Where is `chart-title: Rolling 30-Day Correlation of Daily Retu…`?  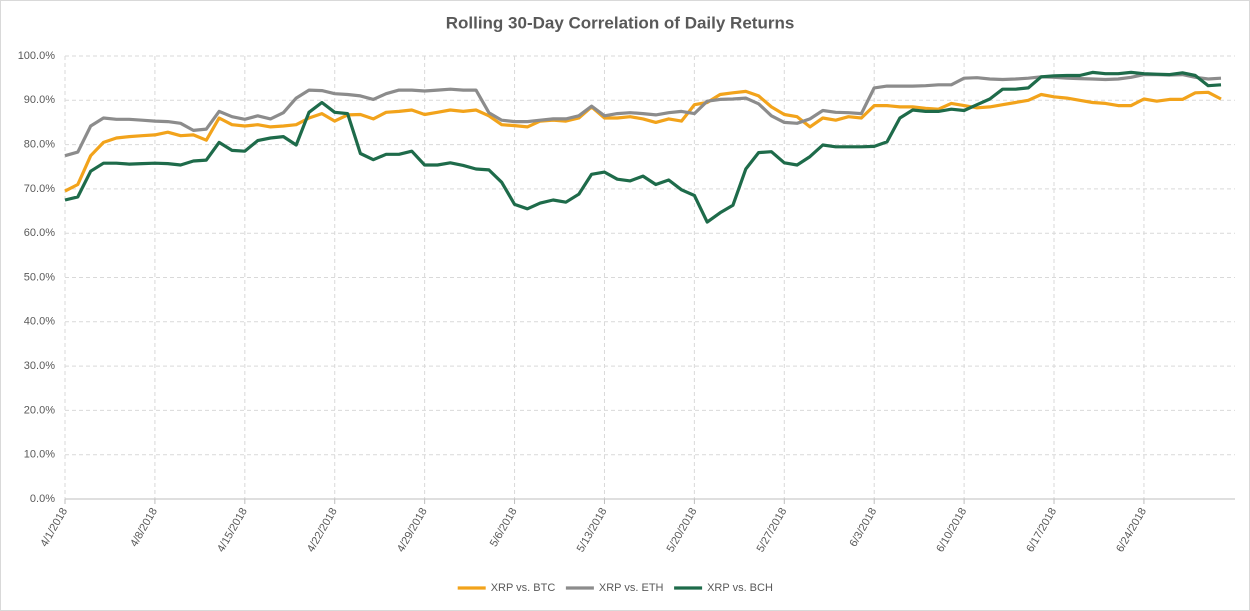
chart-title: Rolling 30-Day Correlation of Daily Retu… is located at coordinates (620, 22).